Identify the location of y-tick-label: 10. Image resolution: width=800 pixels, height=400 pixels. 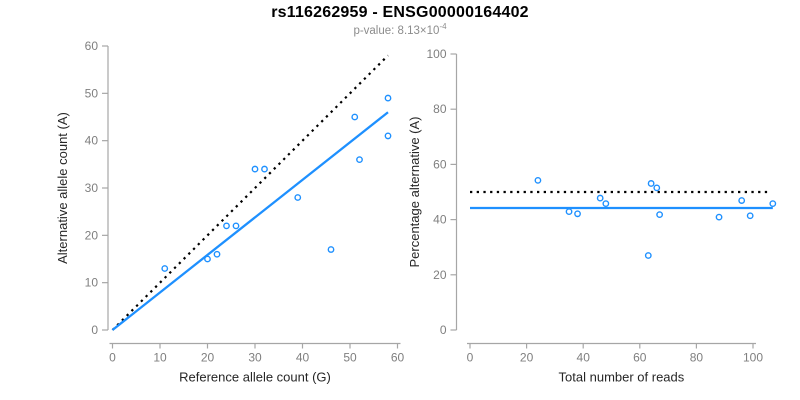
(92, 283).